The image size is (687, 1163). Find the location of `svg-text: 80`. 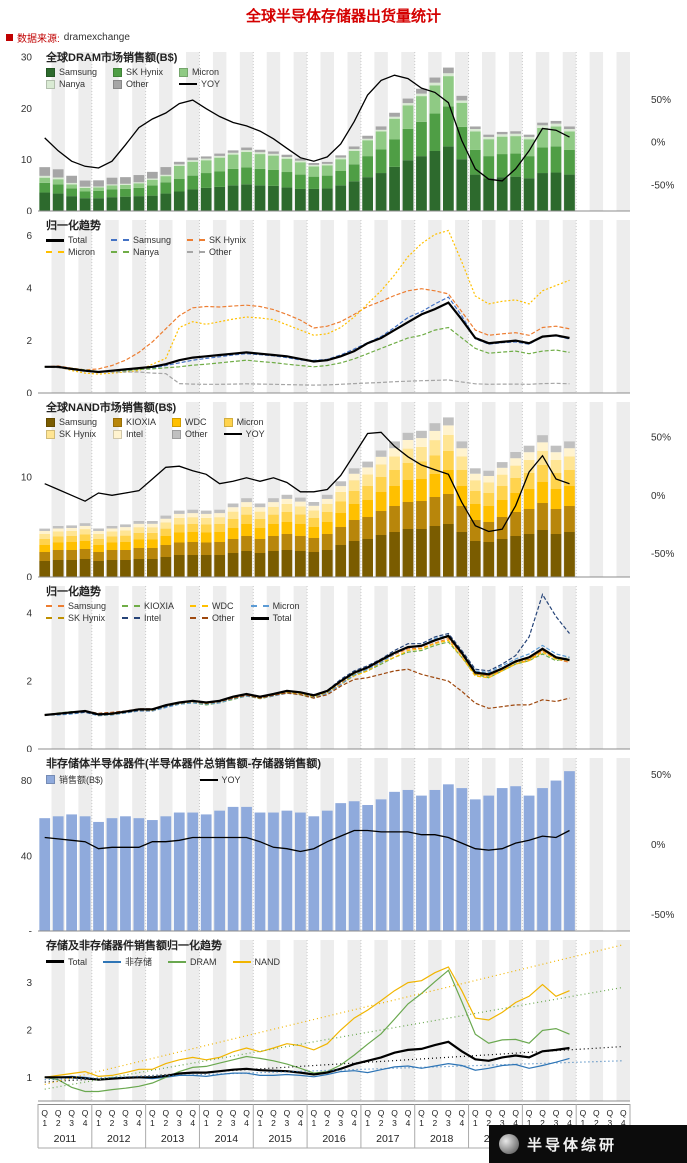

svg-text: 80 is located at coordinates (27, 781).